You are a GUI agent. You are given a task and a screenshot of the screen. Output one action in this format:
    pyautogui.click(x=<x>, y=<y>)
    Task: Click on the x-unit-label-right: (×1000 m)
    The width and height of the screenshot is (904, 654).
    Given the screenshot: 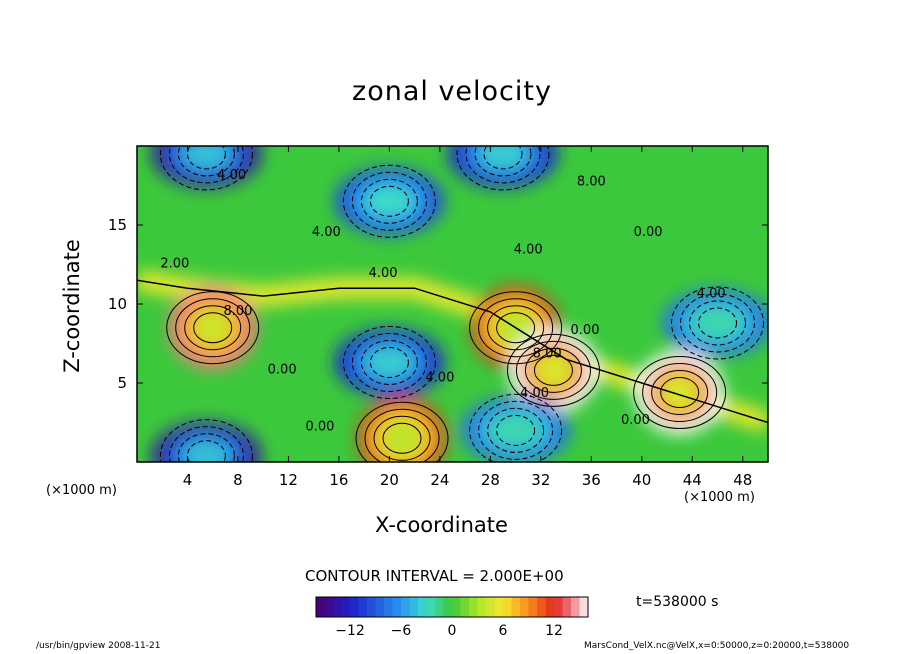 What is the action you would take?
    pyautogui.click(x=719, y=497)
    